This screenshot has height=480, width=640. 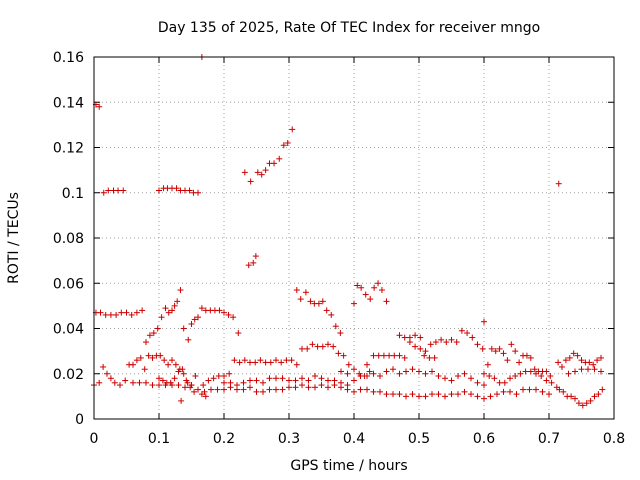 I want to click on y-tick-label: 0, so click(x=79, y=420).